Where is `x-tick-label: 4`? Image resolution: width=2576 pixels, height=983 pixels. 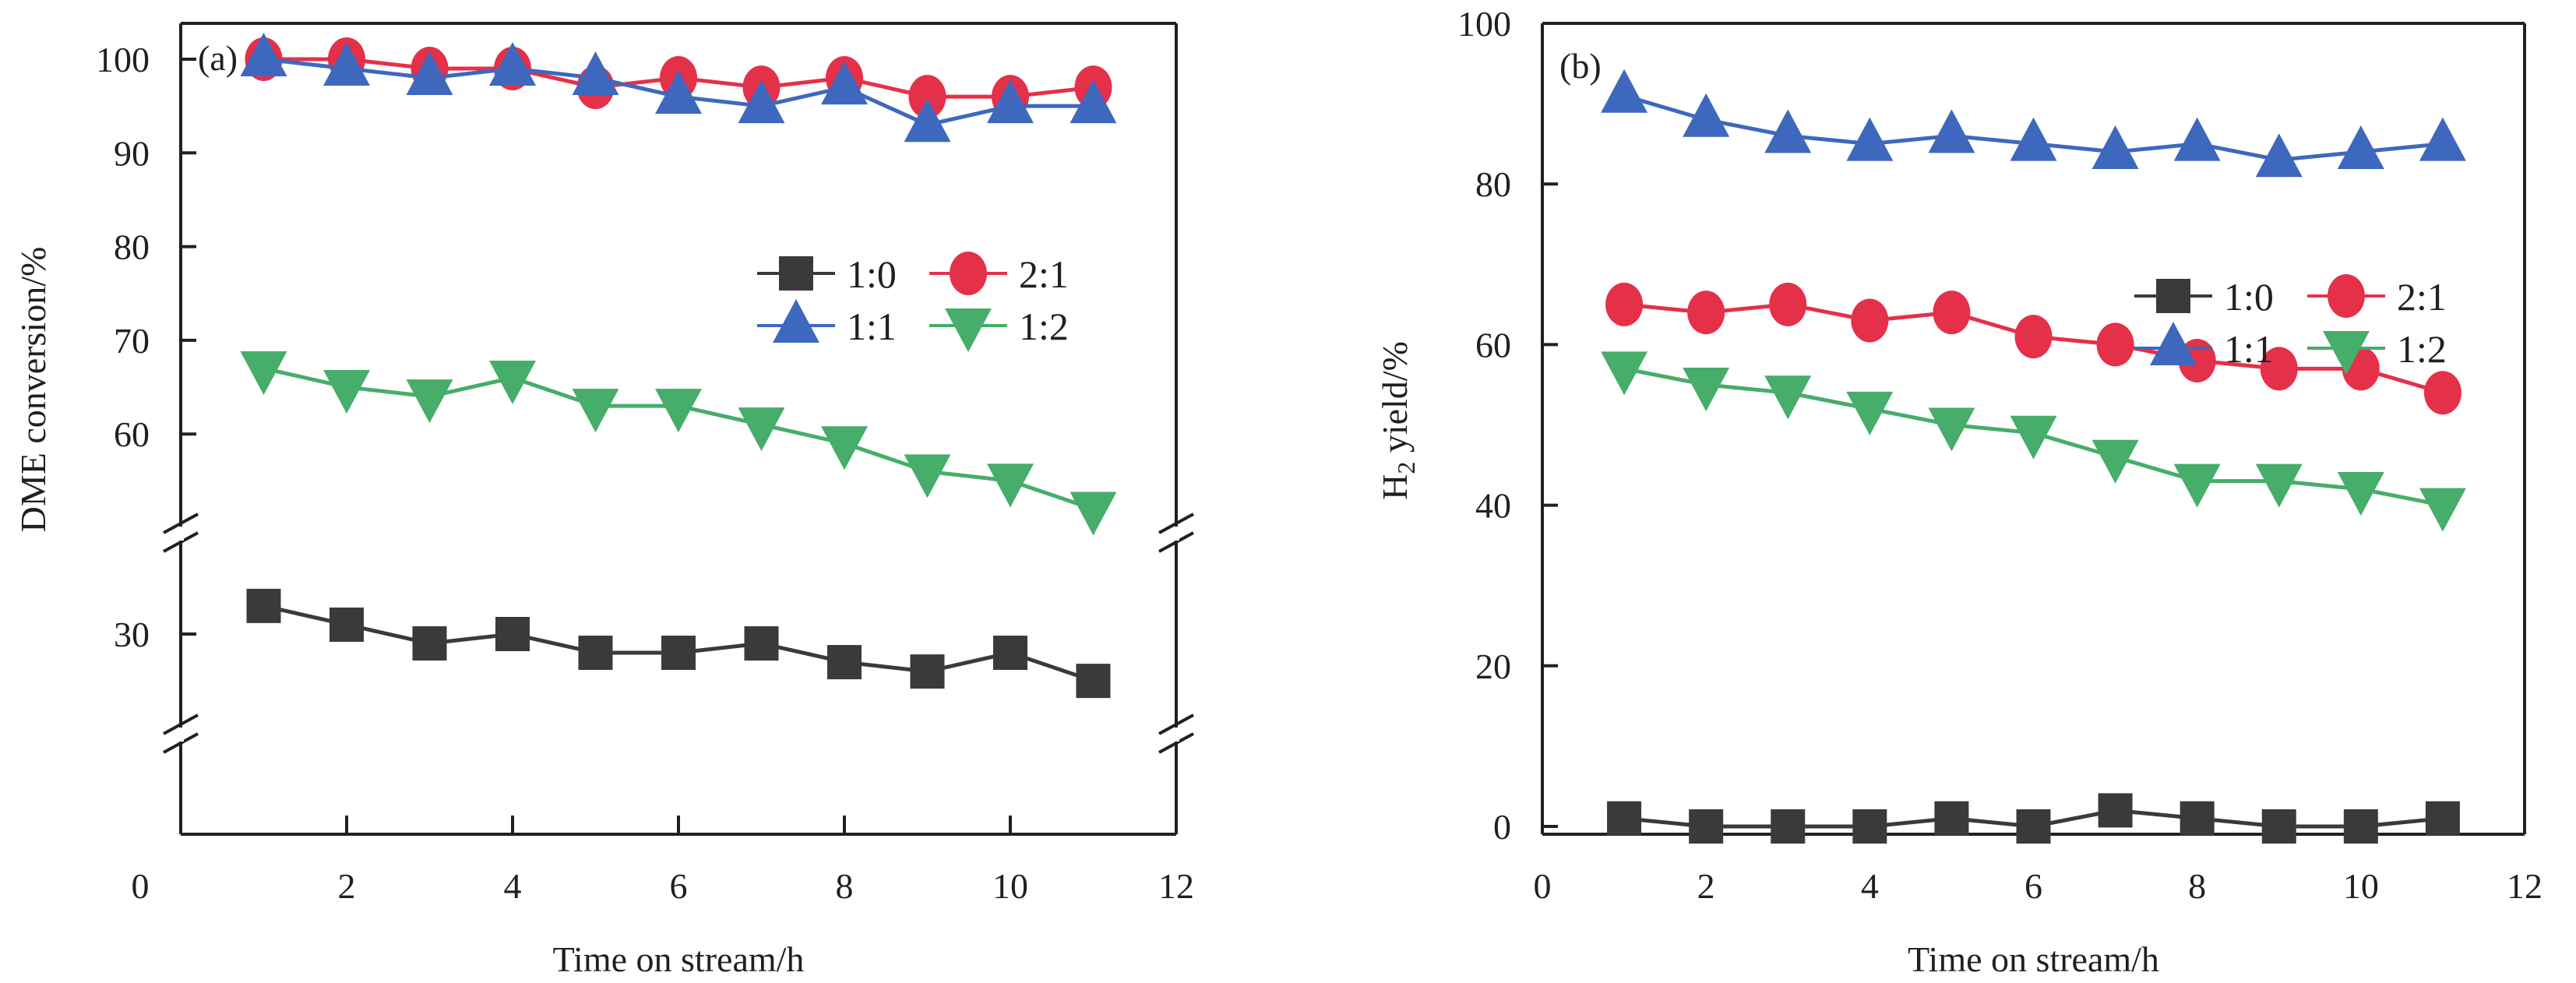
x-tick-label: 4 is located at coordinates (513, 886).